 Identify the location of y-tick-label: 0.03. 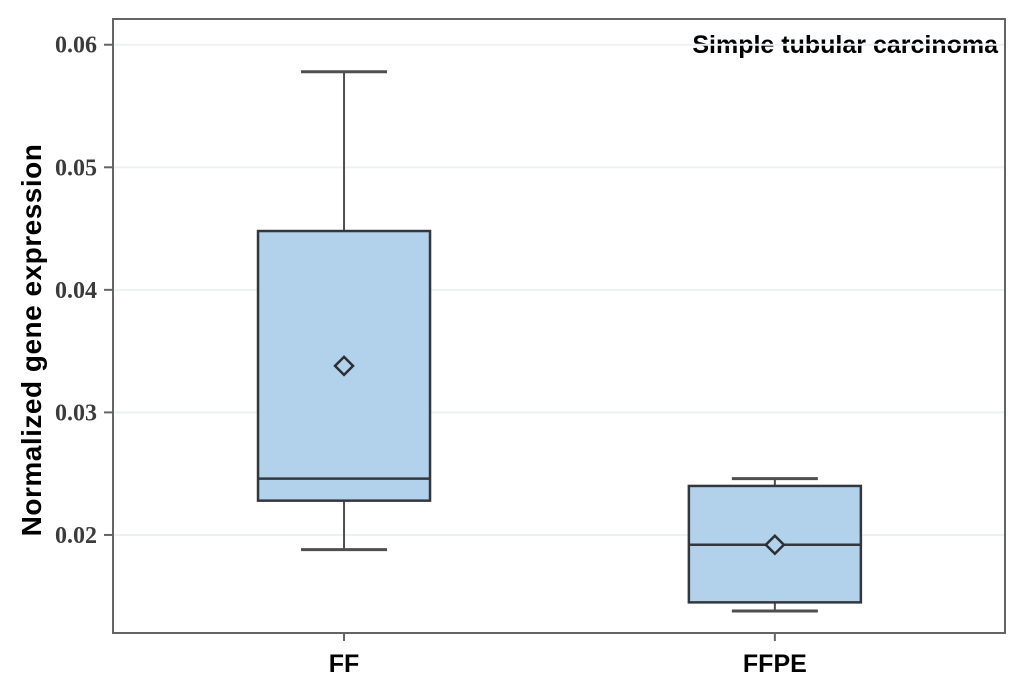
(76, 413).